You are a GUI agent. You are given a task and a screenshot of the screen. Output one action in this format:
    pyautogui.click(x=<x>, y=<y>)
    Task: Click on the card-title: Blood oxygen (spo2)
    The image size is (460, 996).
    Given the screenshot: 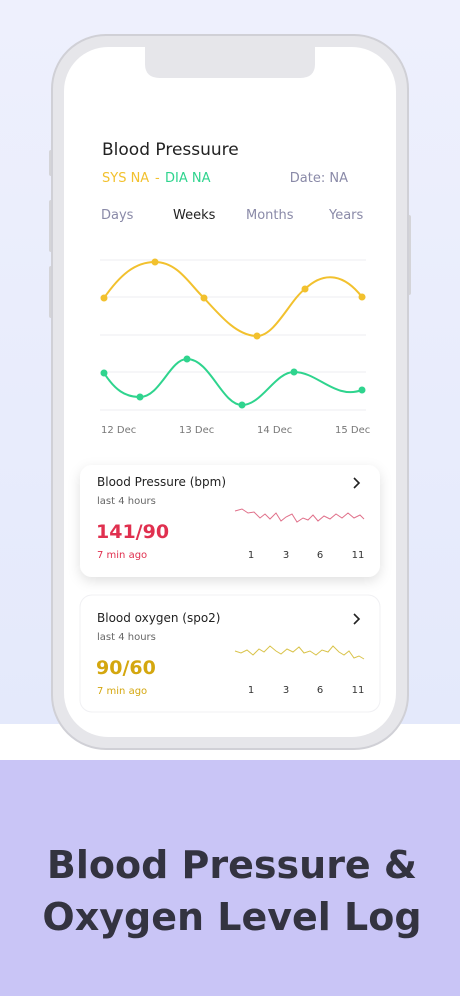 What is the action you would take?
    pyautogui.click(x=159, y=618)
    